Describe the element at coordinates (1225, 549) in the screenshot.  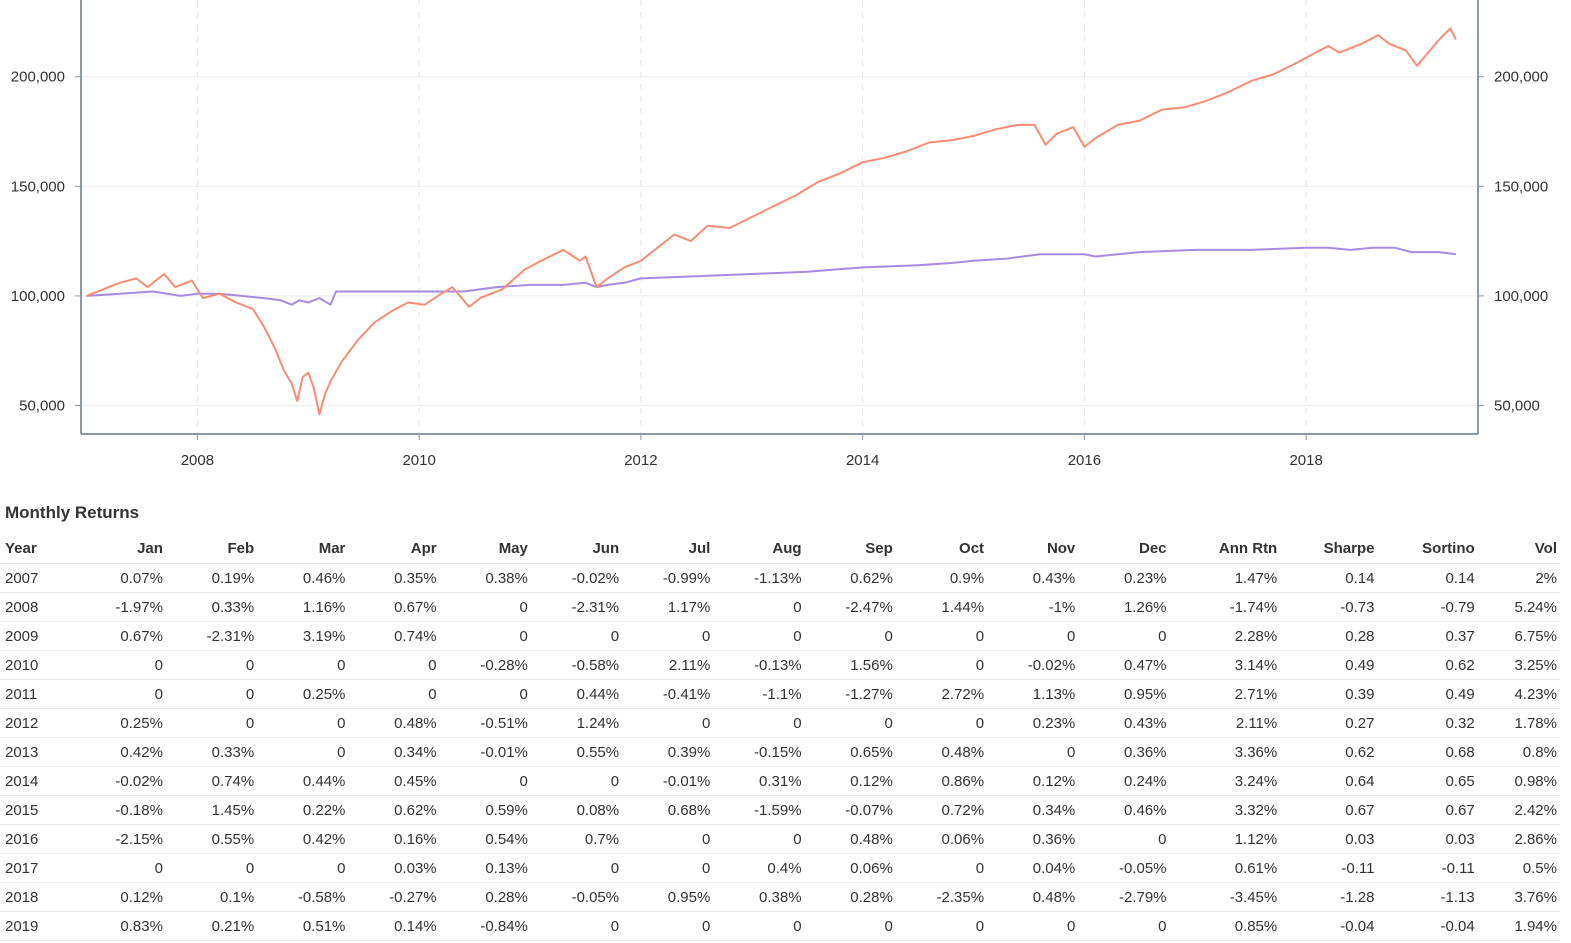
I see `column-header: Ann Rtn` at that location.